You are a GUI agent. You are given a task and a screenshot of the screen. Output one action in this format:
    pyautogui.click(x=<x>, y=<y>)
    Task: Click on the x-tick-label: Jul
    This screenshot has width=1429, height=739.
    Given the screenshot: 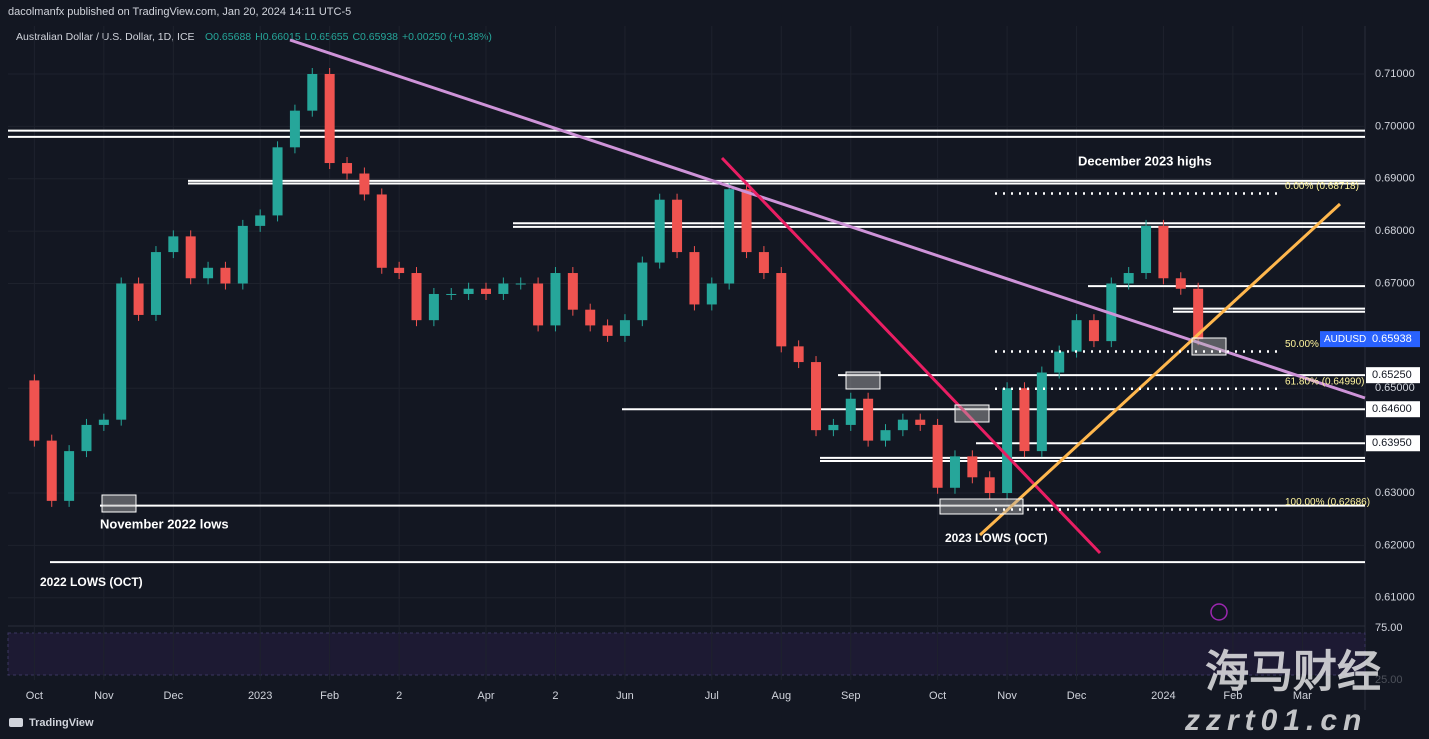 What is the action you would take?
    pyautogui.click(x=712, y=696)
    